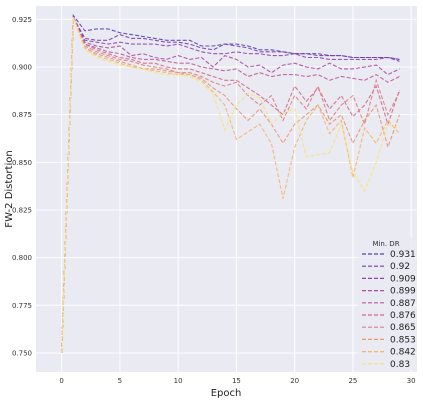 The width and height of the screenshot is (423, 402). I want to click on y-tick-label: 0.775, so click(22, 306).